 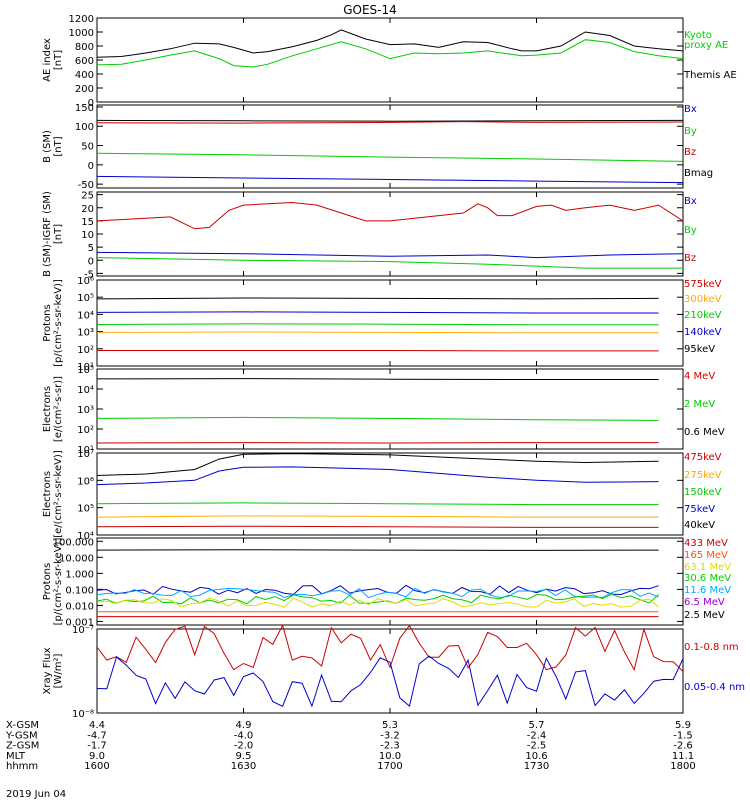 I want to click on y-axis-label: B (SM)-IGRF (SM)[nT], so click(x=53, y=234).